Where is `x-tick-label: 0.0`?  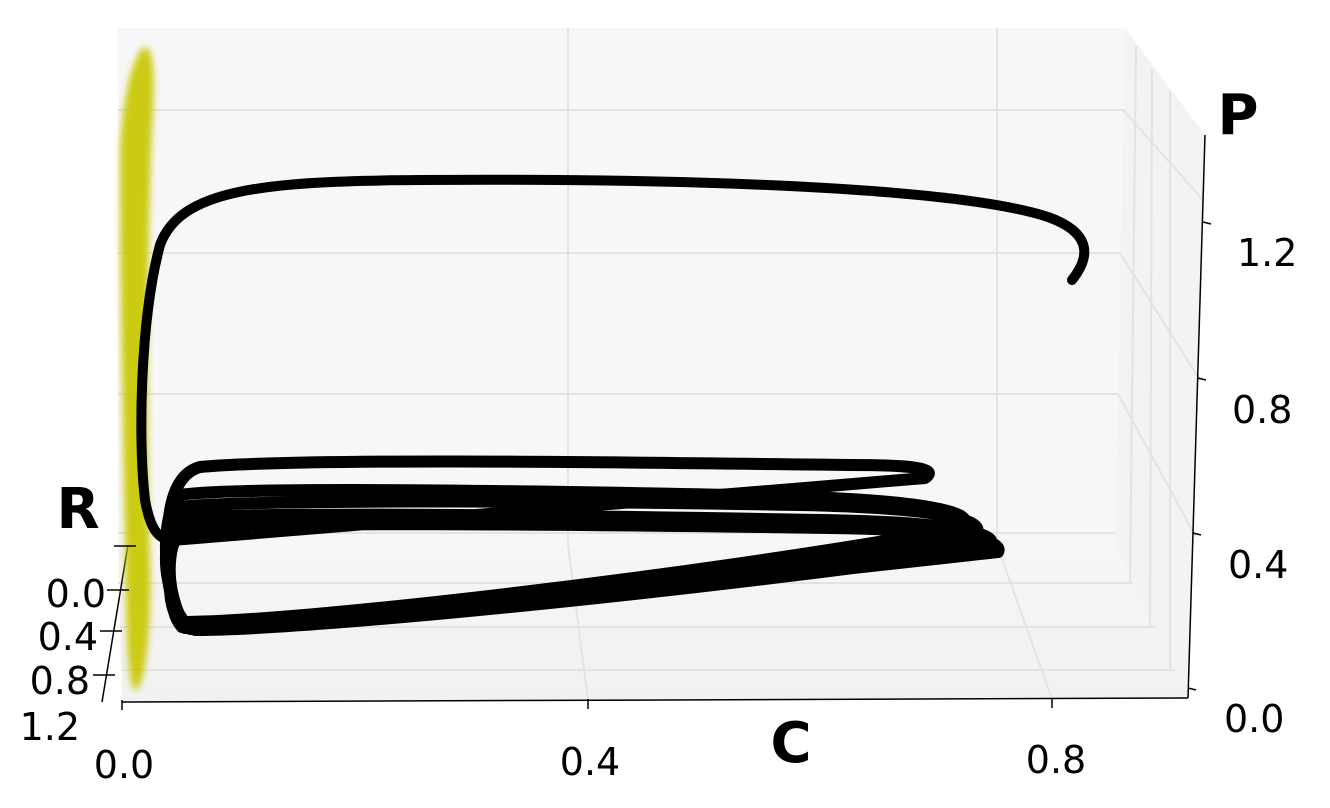
x-tick-label: 0.0 is located at coordinates (124, 765).